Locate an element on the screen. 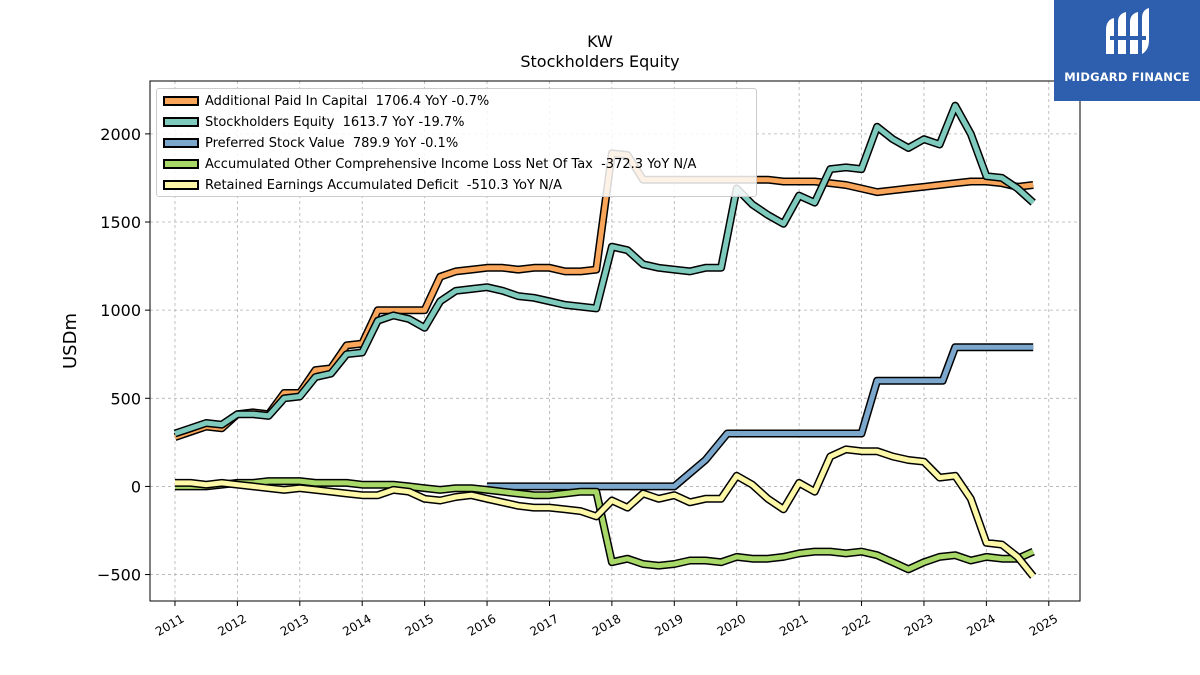 This screenshot has height=675, width=1200. legend-label: Preferred Stock Value 789.9 YoY -0.1% is located at coordinates (332, 143).